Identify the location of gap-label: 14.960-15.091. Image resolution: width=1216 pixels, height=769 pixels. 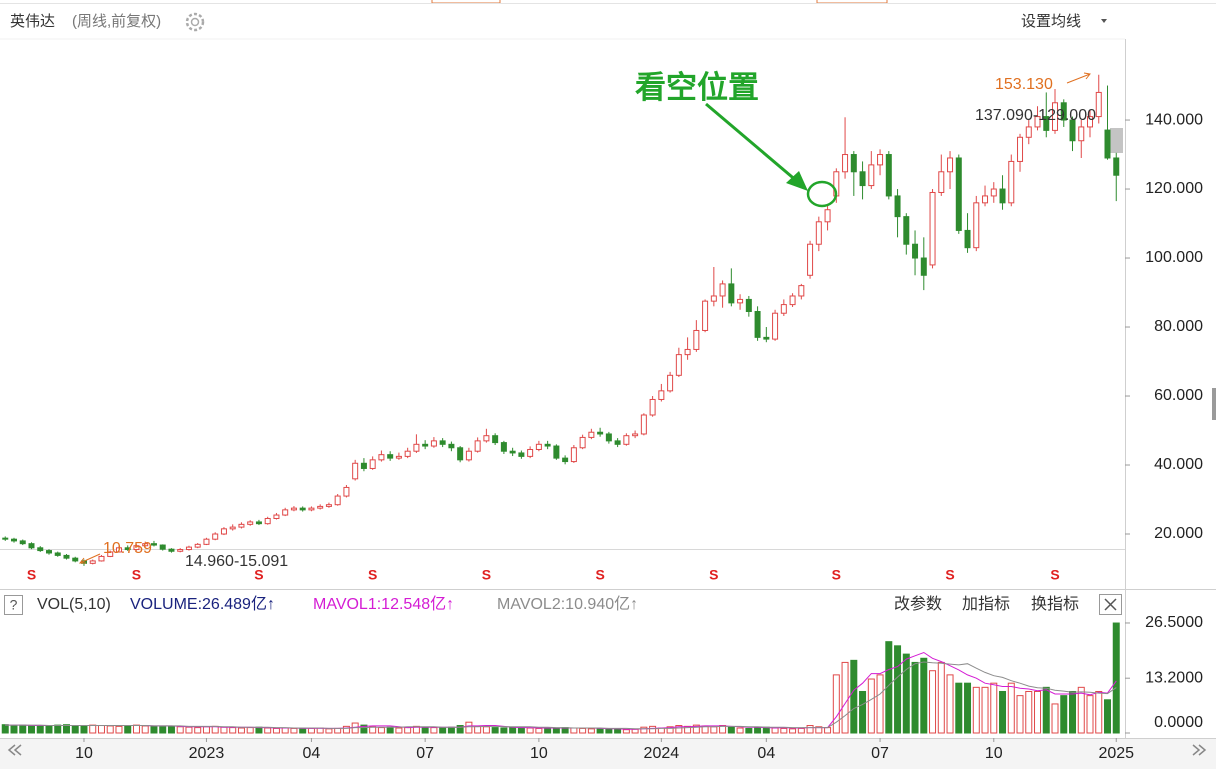
(236, 561).